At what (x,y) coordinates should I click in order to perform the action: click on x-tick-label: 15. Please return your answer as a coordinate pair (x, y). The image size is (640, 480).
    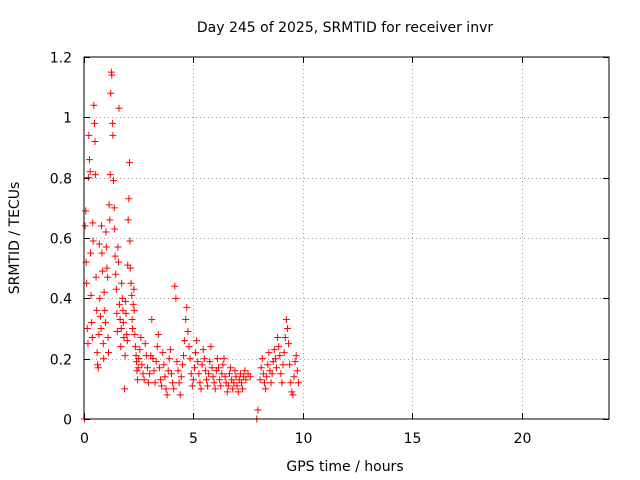
    Looking at the image, I should click on (413, 439).